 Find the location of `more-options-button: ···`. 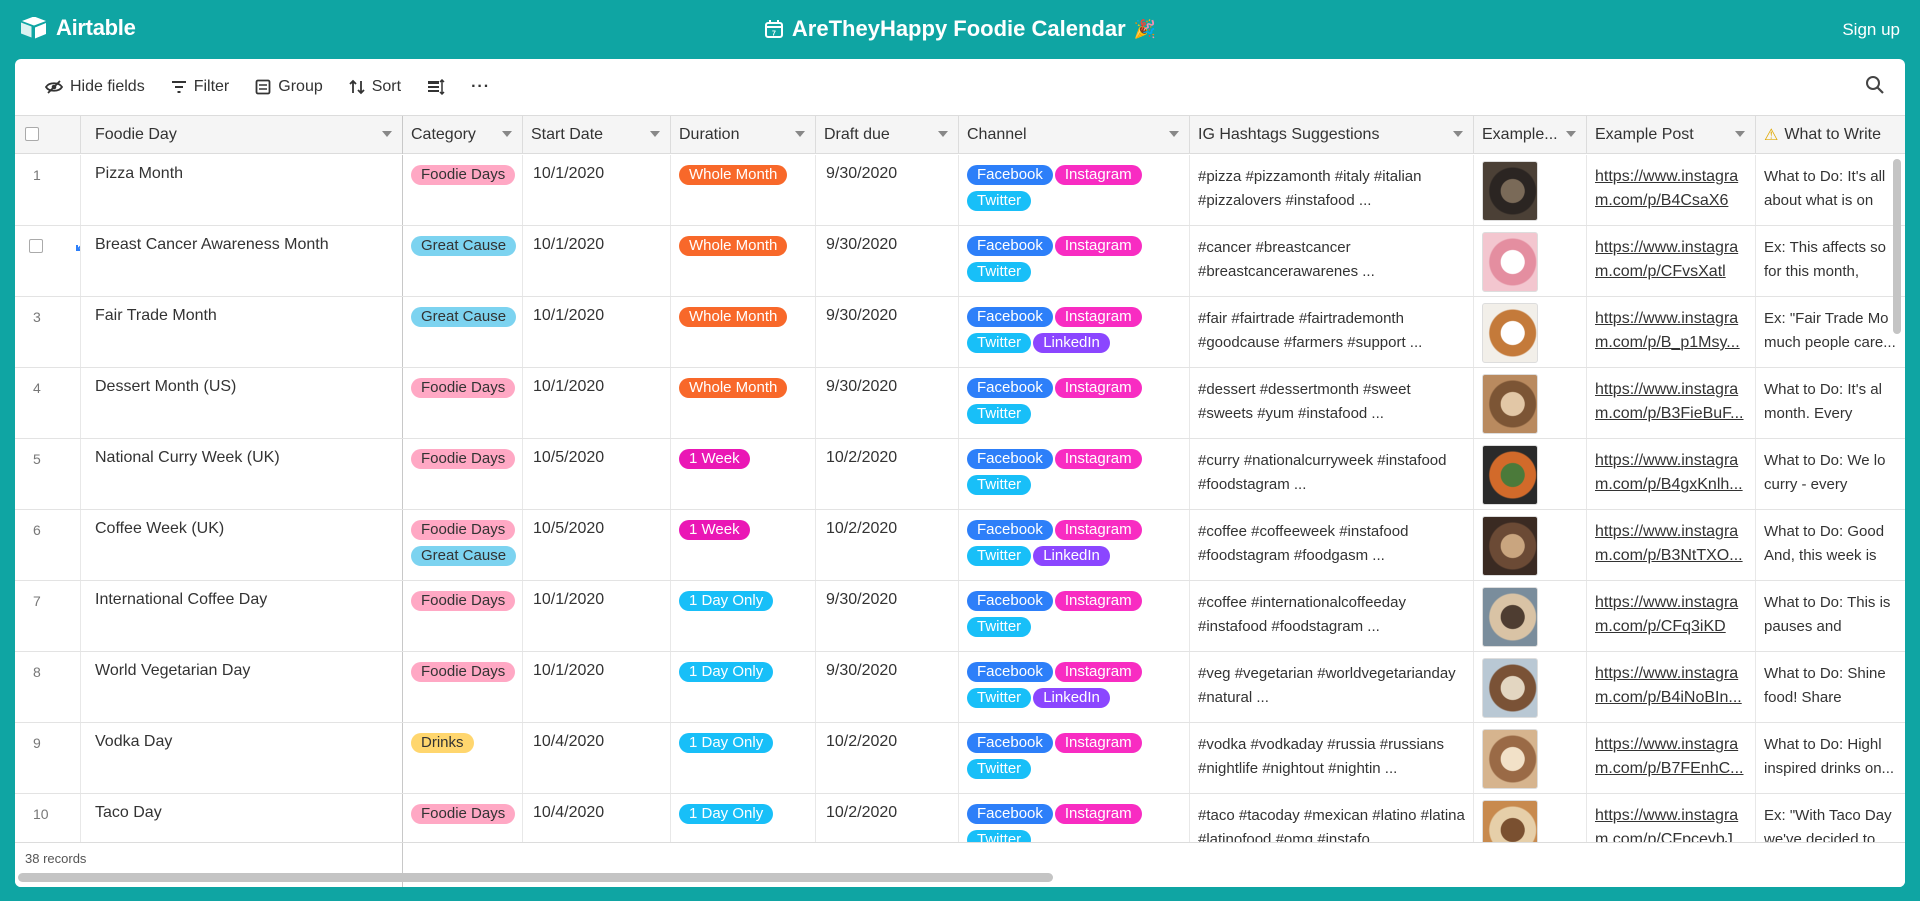

more-options-button: ··· is located at coordinates (480, 87).